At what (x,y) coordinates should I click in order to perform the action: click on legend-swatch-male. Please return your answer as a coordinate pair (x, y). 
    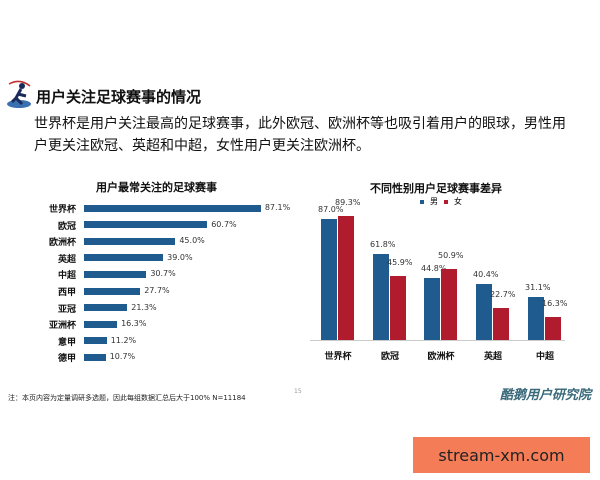
    Looking at the image, I should click on (422, 201).